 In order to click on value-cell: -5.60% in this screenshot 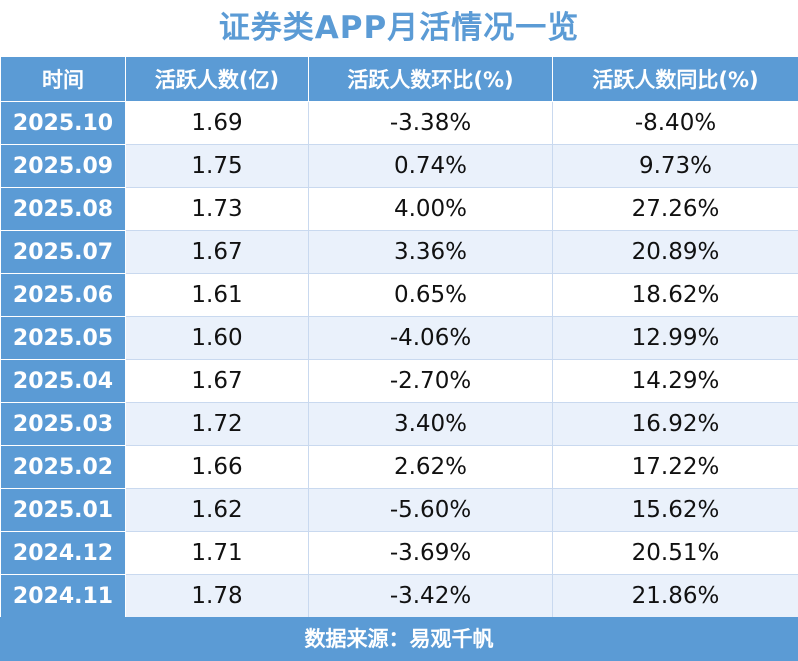, I will do `click(430, 510)`.